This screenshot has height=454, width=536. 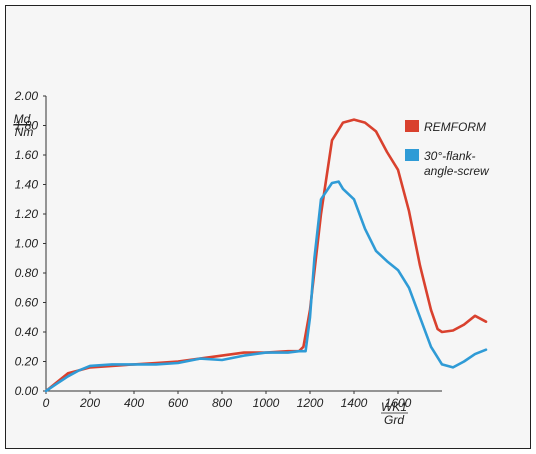 I want to click on x-axis-ticks: 0 200 400 600 800 1000 1200 1400 1600, so click(x=227, y=400).